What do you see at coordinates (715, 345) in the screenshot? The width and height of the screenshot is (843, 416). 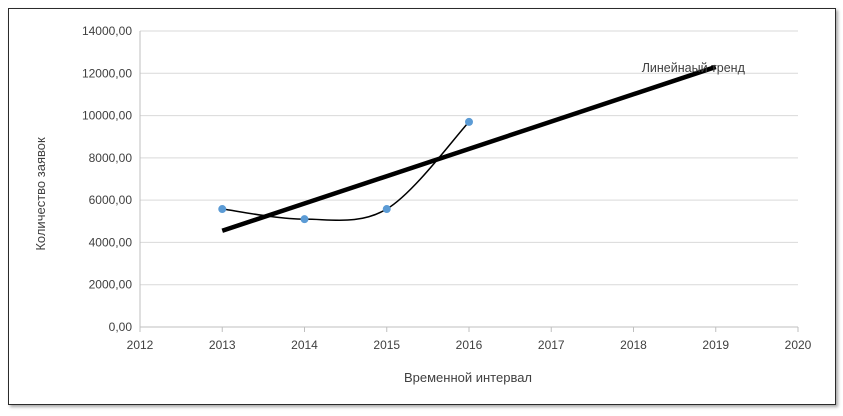 I see `x-tick-label: 2019` at bounding box center [715, 345].